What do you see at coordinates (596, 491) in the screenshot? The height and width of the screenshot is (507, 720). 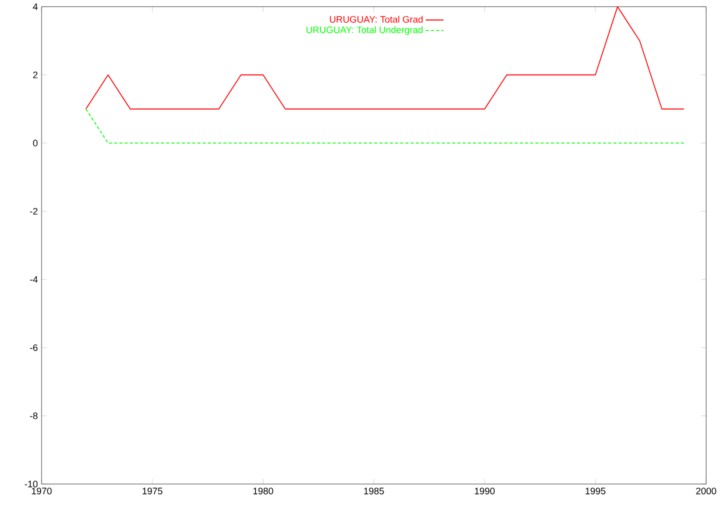 I see `x-tick-label: 1995` at bounding box center [596, 491].